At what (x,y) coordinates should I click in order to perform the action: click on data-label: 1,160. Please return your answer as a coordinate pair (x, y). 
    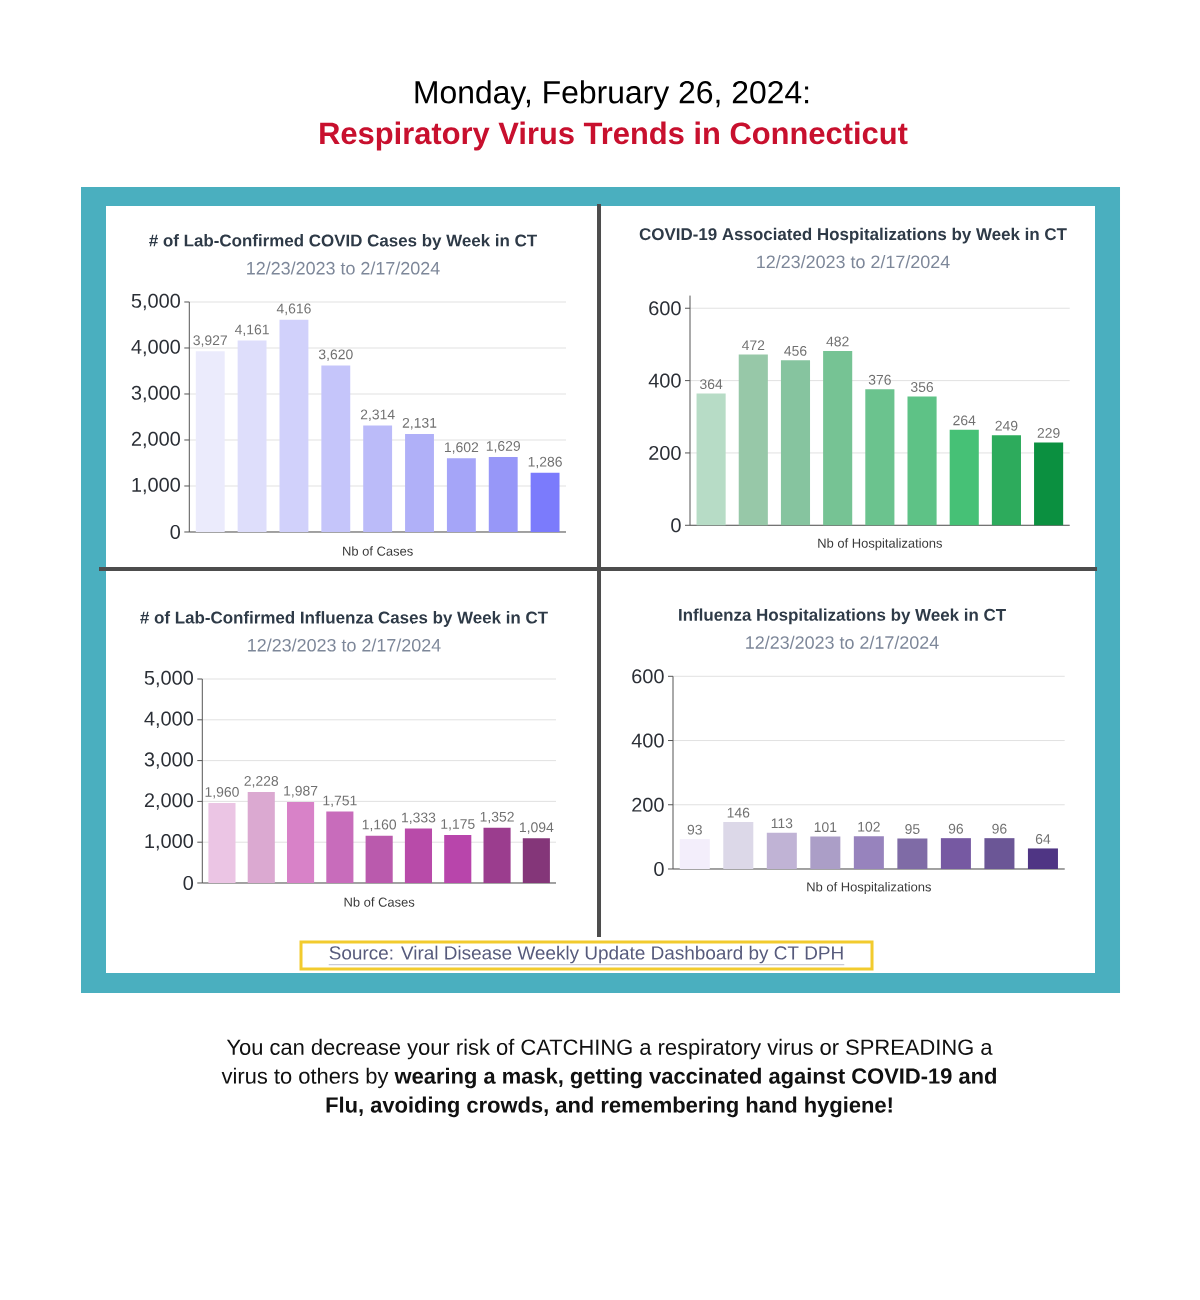
    Looking at the image, I should click on (379, 825).